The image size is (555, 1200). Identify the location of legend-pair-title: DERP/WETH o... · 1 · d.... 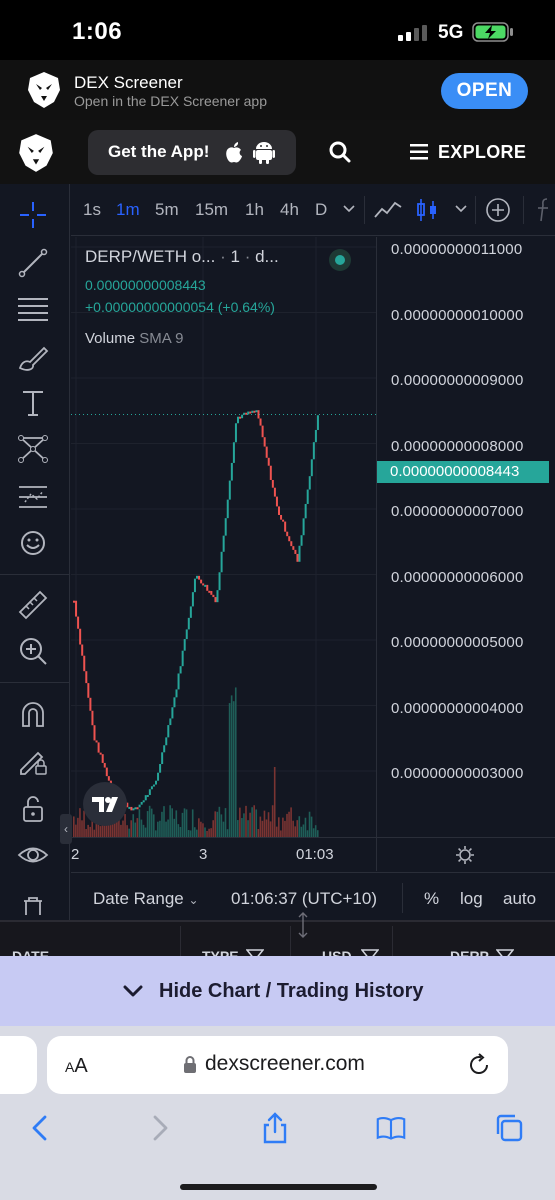
(182, 256).